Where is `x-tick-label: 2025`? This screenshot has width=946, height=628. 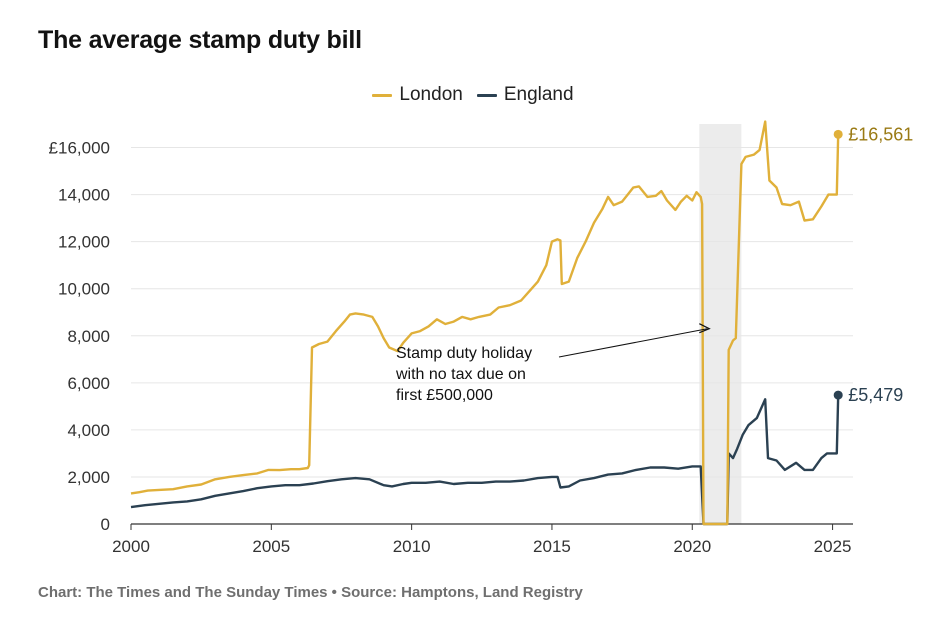
x-tick-label: 2025 is located at coordinates (833, 546).